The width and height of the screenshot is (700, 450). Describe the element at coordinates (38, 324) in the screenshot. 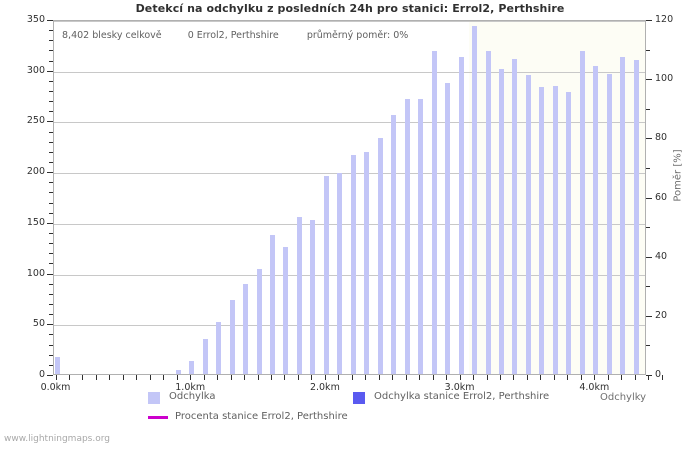

I see `y-axis-left-tick-label: 50` at that location.